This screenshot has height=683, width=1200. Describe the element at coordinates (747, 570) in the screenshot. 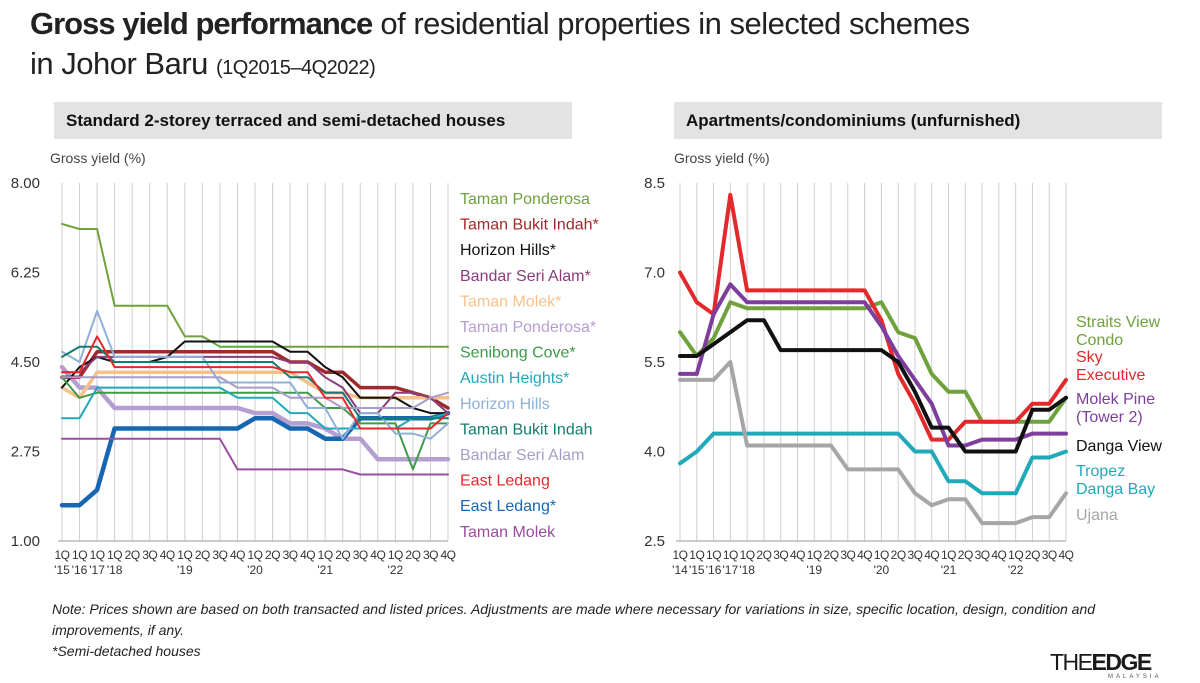

I see `chart2-x-tick-year: '18` at that location.